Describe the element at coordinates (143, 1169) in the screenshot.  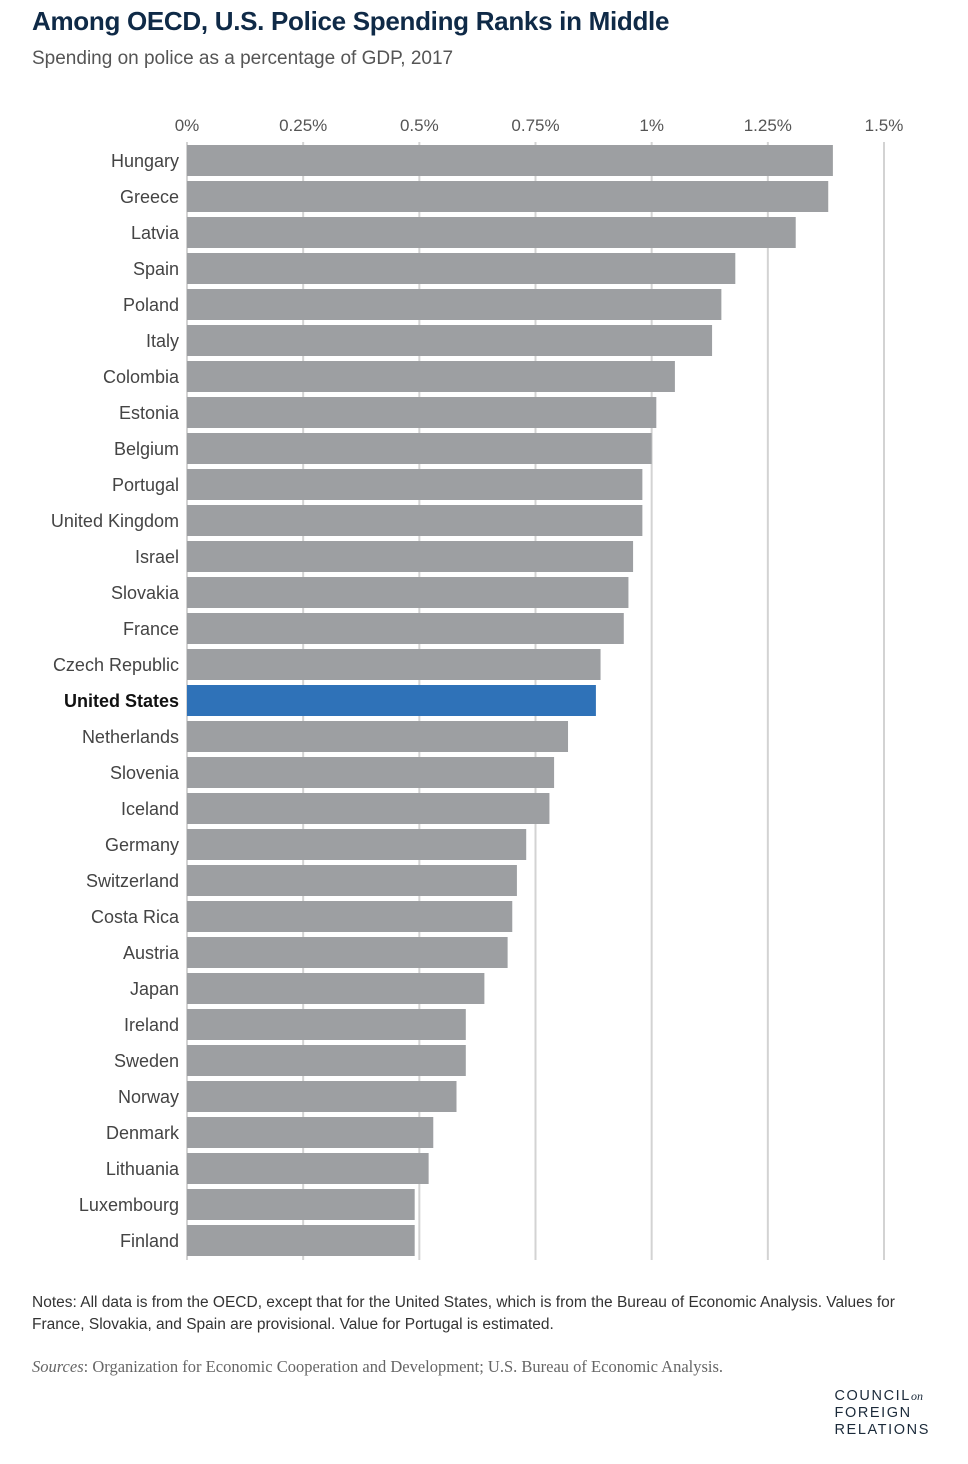
I see `category-label: Lithuania` at that location.